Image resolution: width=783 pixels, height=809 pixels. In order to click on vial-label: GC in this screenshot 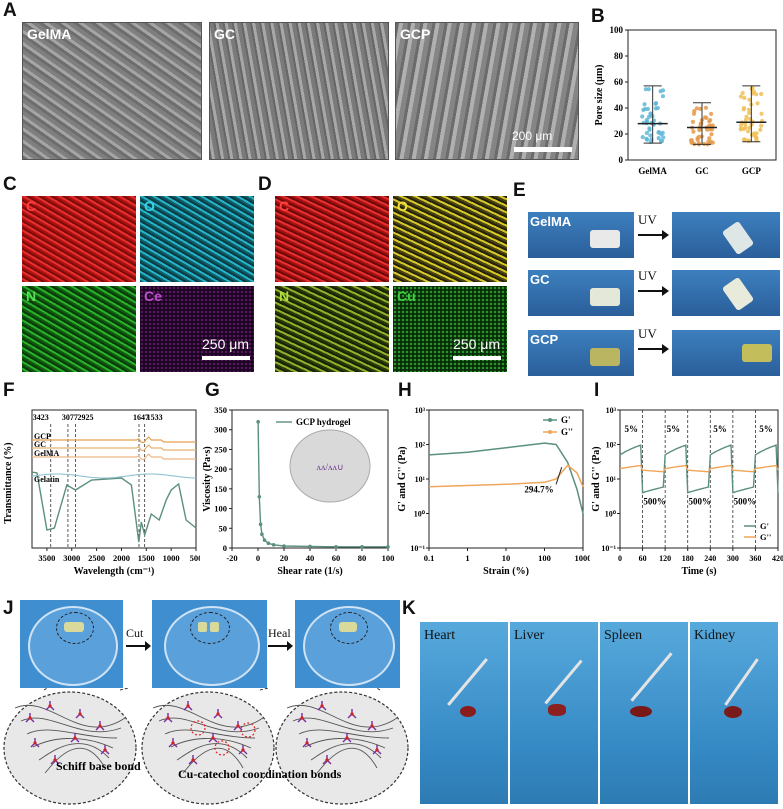, I will do `click(540, 279)`.